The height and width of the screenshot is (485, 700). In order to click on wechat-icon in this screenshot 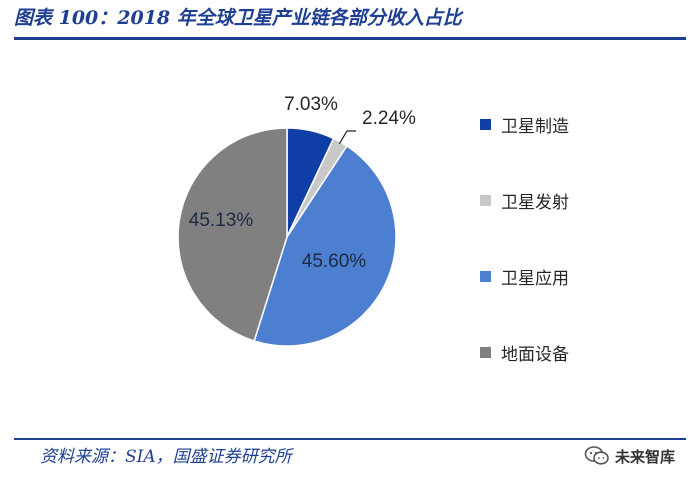, I will do `click(596, 455)`.